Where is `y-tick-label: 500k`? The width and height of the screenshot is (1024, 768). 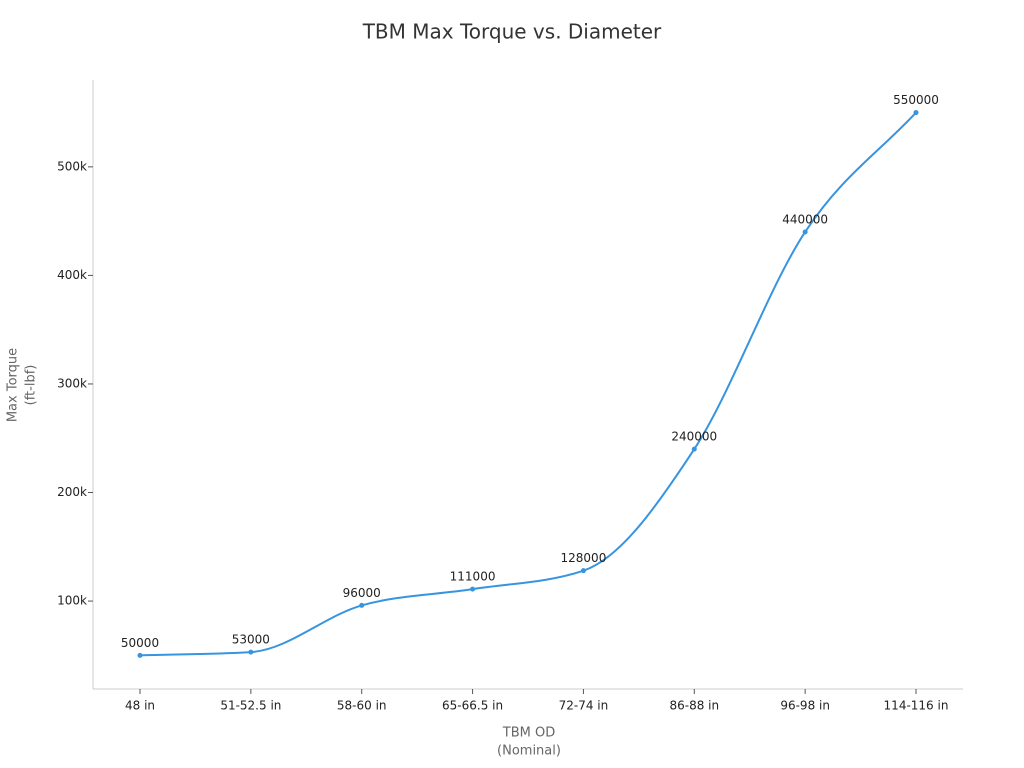 y-tick-label: 500k is located at coordinates (72, 166).